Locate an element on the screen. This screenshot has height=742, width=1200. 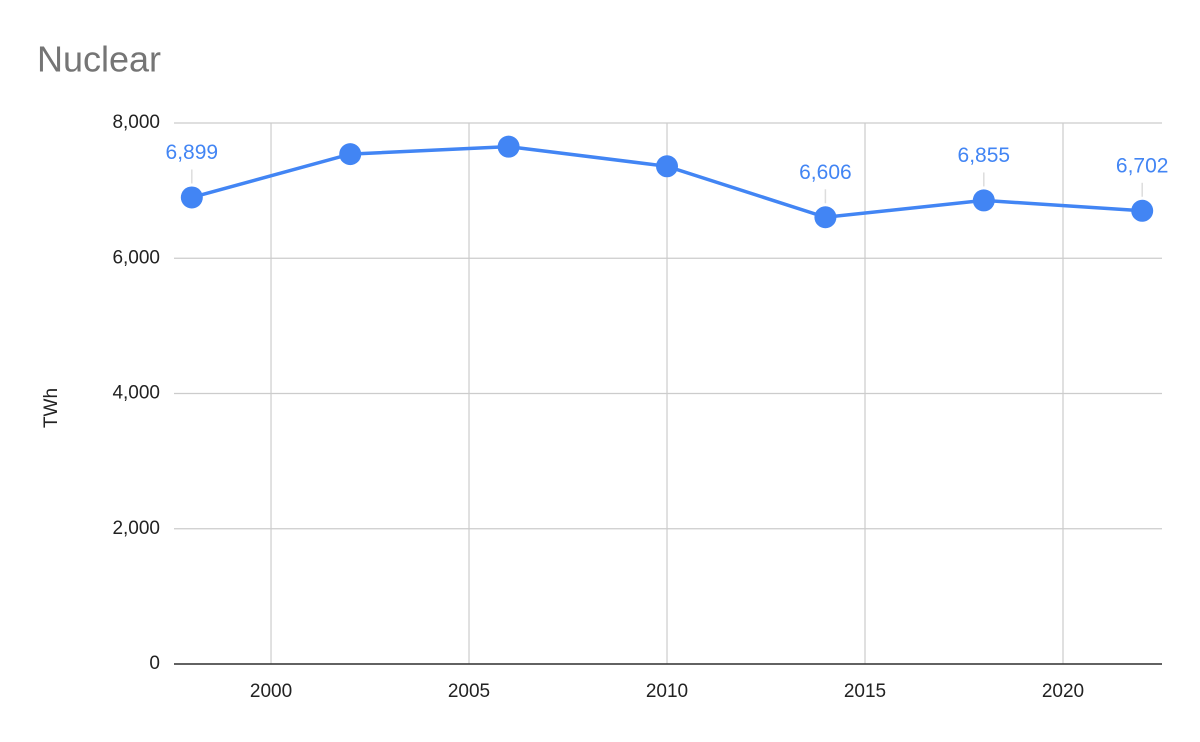
chart-title: Nuclear is located at coordinates (99, 59).